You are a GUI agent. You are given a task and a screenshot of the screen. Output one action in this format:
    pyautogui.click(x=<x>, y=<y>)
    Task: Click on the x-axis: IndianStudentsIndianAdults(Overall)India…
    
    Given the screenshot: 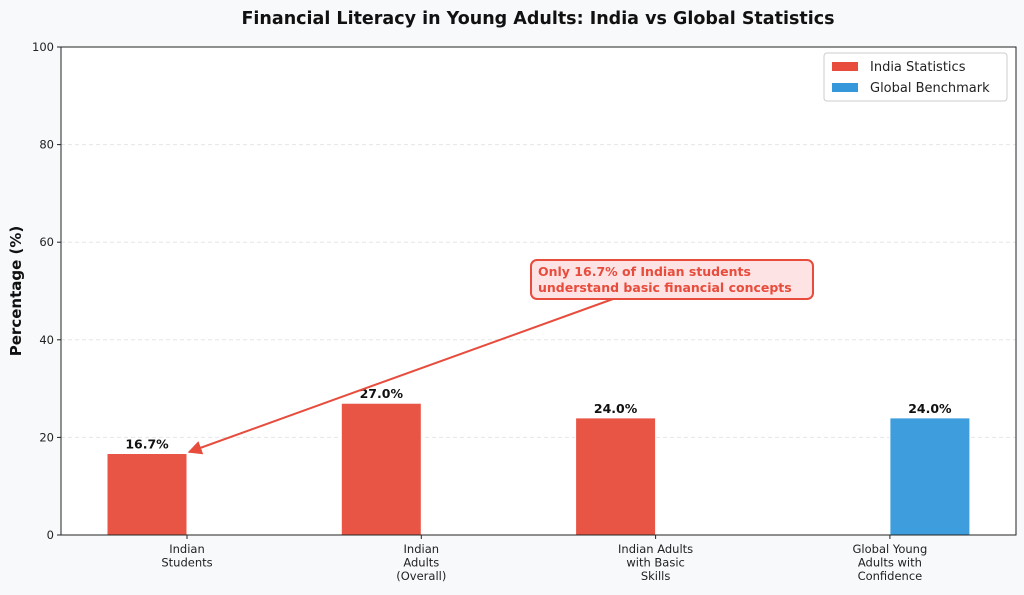 What is the action you would take?
    pyautogui.click(x=544, y=559)
    